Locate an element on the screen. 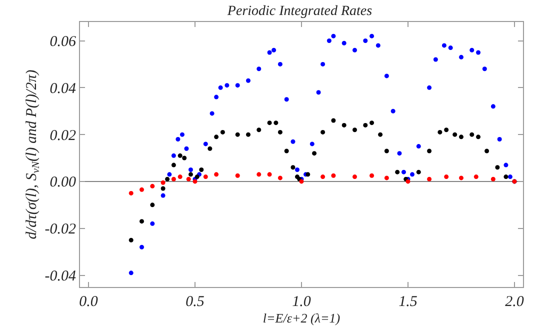 The width and height of the screenshot is (545, 335). y-tick-label: 0.00 is located at coordinates (63, 182).